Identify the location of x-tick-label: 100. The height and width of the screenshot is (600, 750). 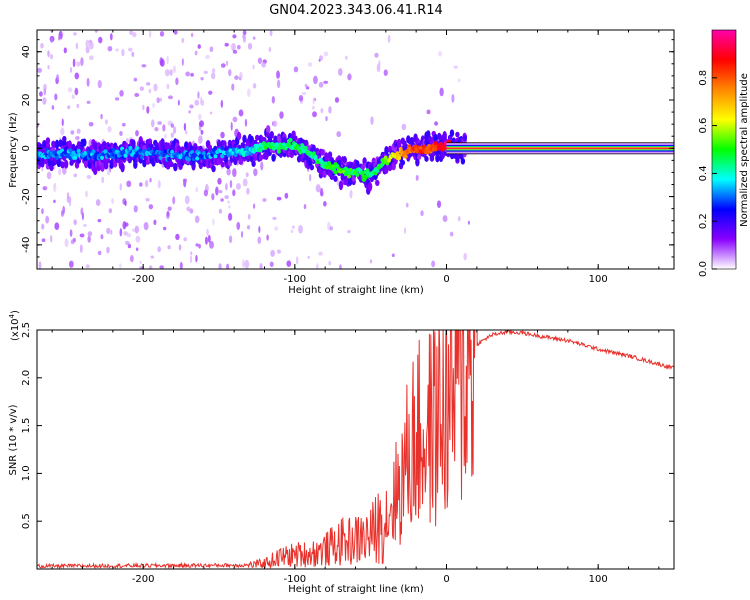
(598, 579).